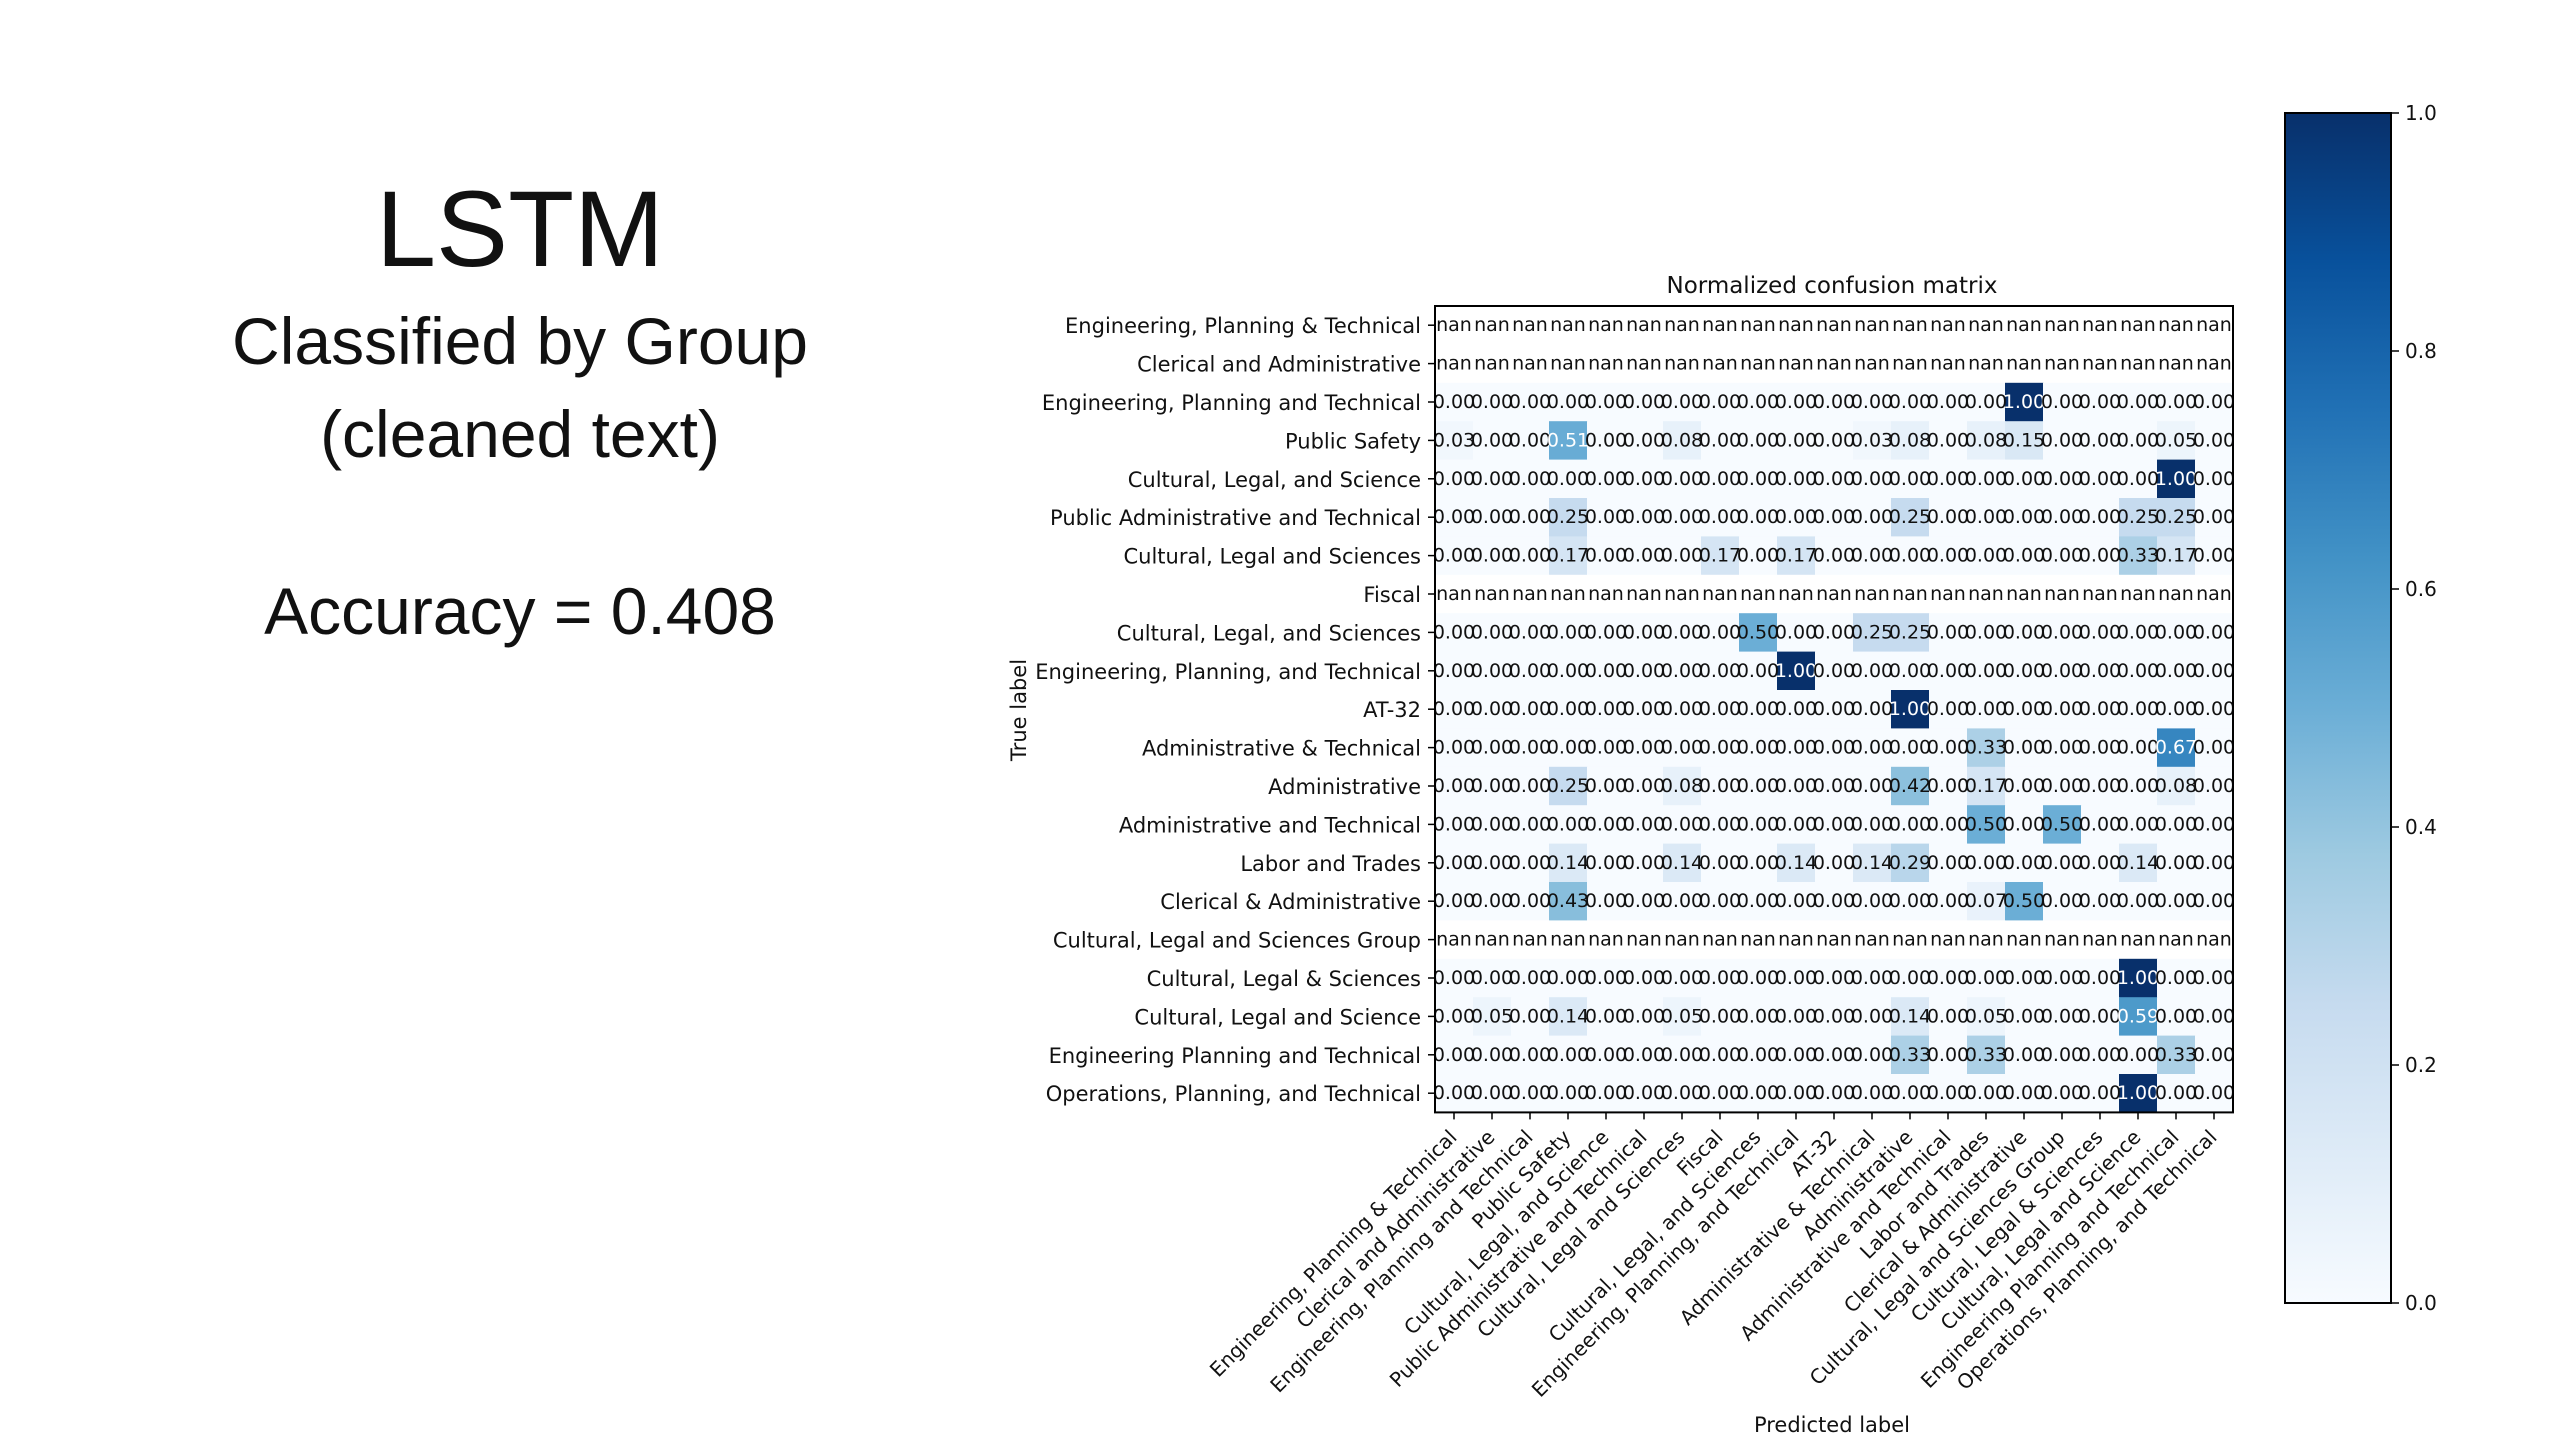  What do you see at coordinates (1568, 786) in the screenshot?
I see `cell-value-label: 0.25` at bounding box center [1568, 786].